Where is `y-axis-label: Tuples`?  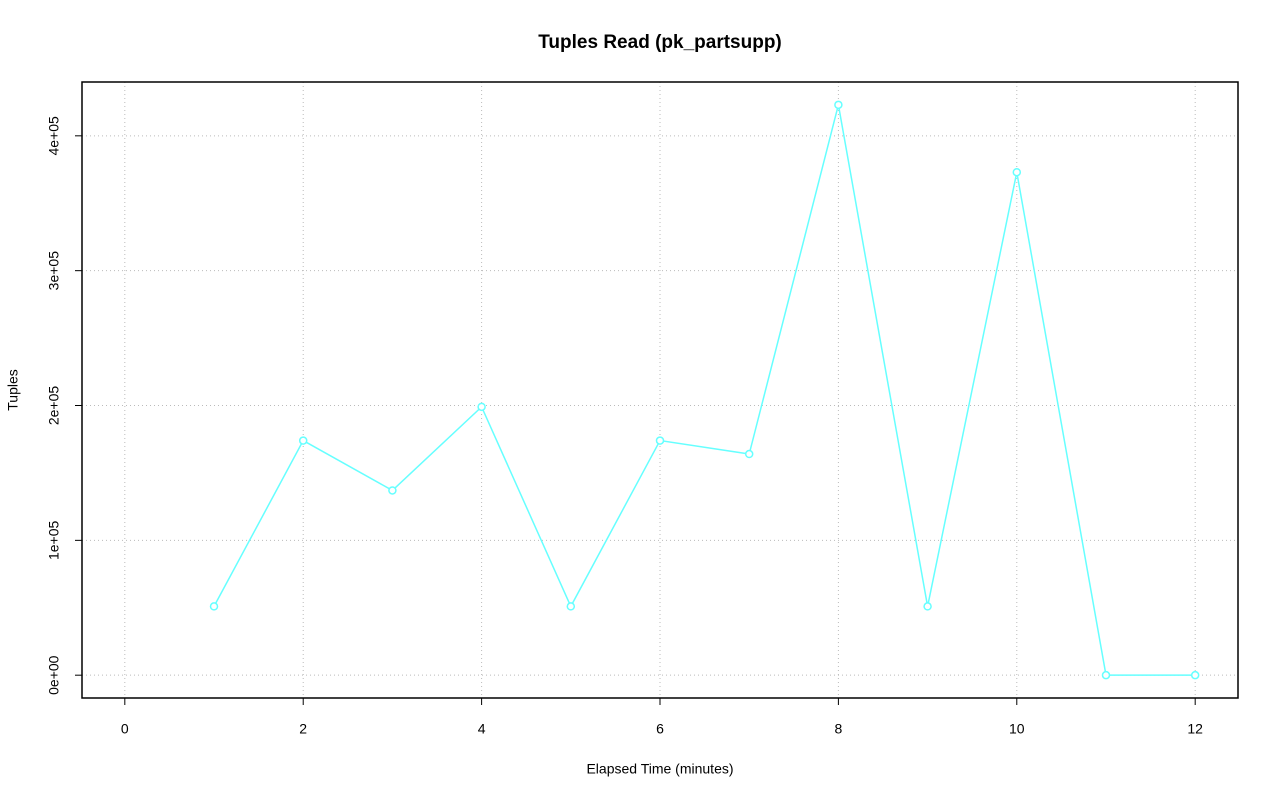 y-axis-label: Tuples is located at coordinates (13, 390).